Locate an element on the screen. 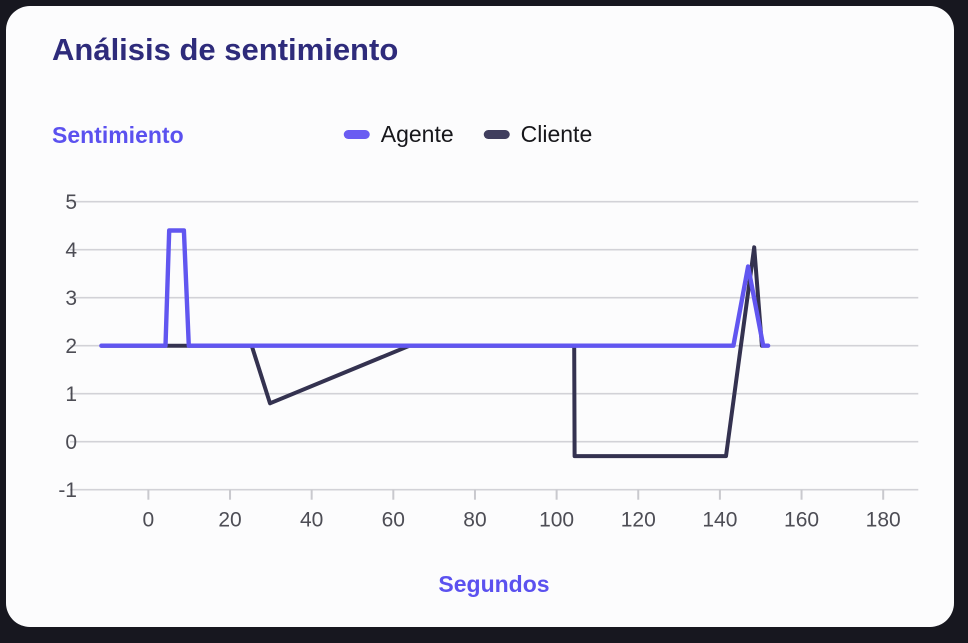 This screenshot has height=643, width=968. y-tick-label: -1 is located at coordinates (67, 490).